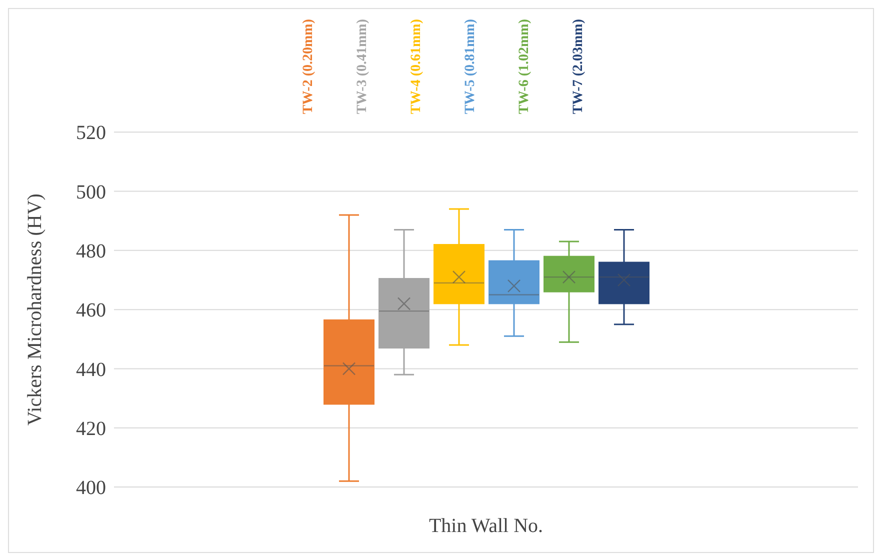  Describe the element at coordinates (91, 488) in the screenshot. I see `y-tick-label: 400` at that location.